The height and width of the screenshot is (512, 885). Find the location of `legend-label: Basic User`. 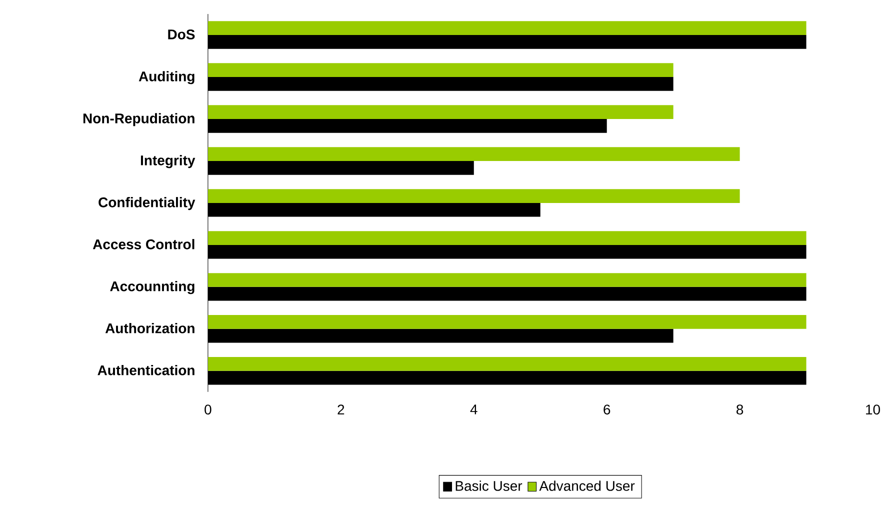

legend-label: Basic User is located at coordinates (489, 485).